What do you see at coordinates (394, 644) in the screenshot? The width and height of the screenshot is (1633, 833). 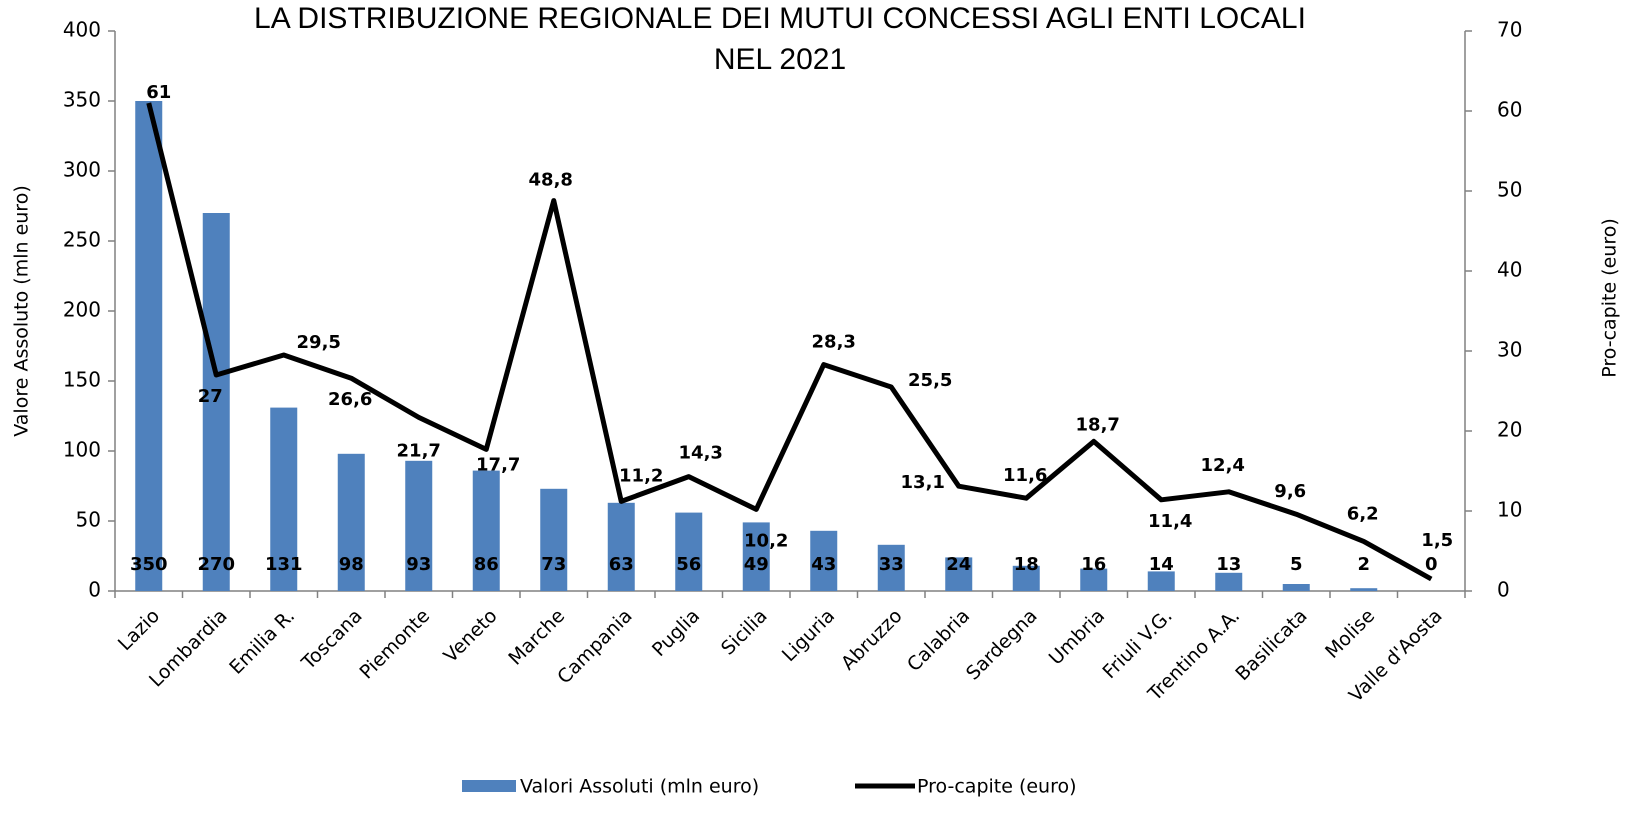 I see `x-tick-label: Piemonte` at bounding box center [394, 644].